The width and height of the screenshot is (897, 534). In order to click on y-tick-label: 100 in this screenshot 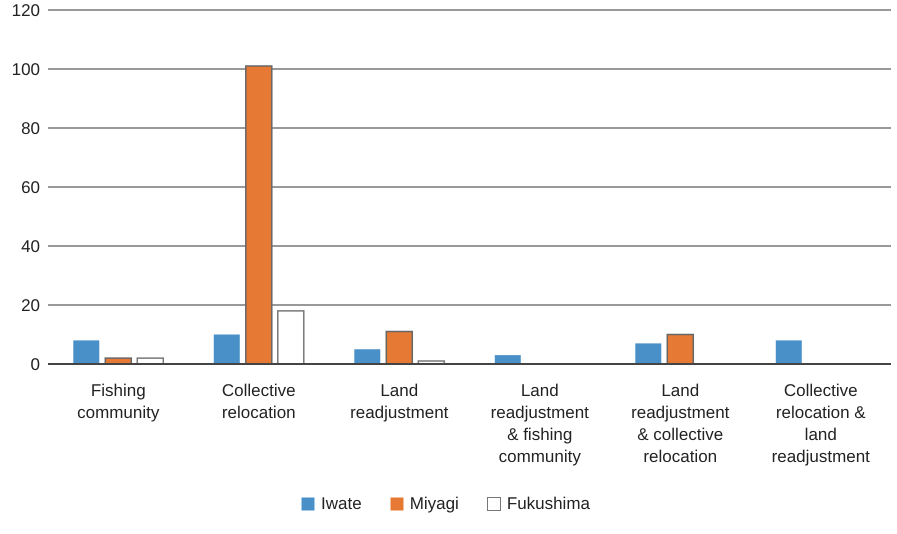, I will do `click(26, 70)`.